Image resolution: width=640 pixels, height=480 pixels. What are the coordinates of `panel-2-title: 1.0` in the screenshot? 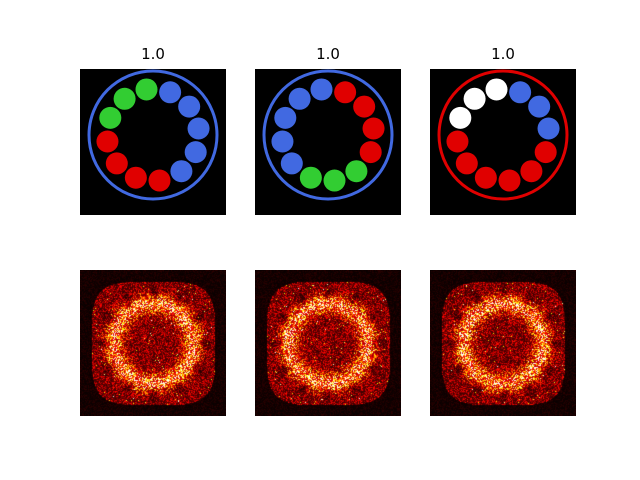 It's located at (328, 54).